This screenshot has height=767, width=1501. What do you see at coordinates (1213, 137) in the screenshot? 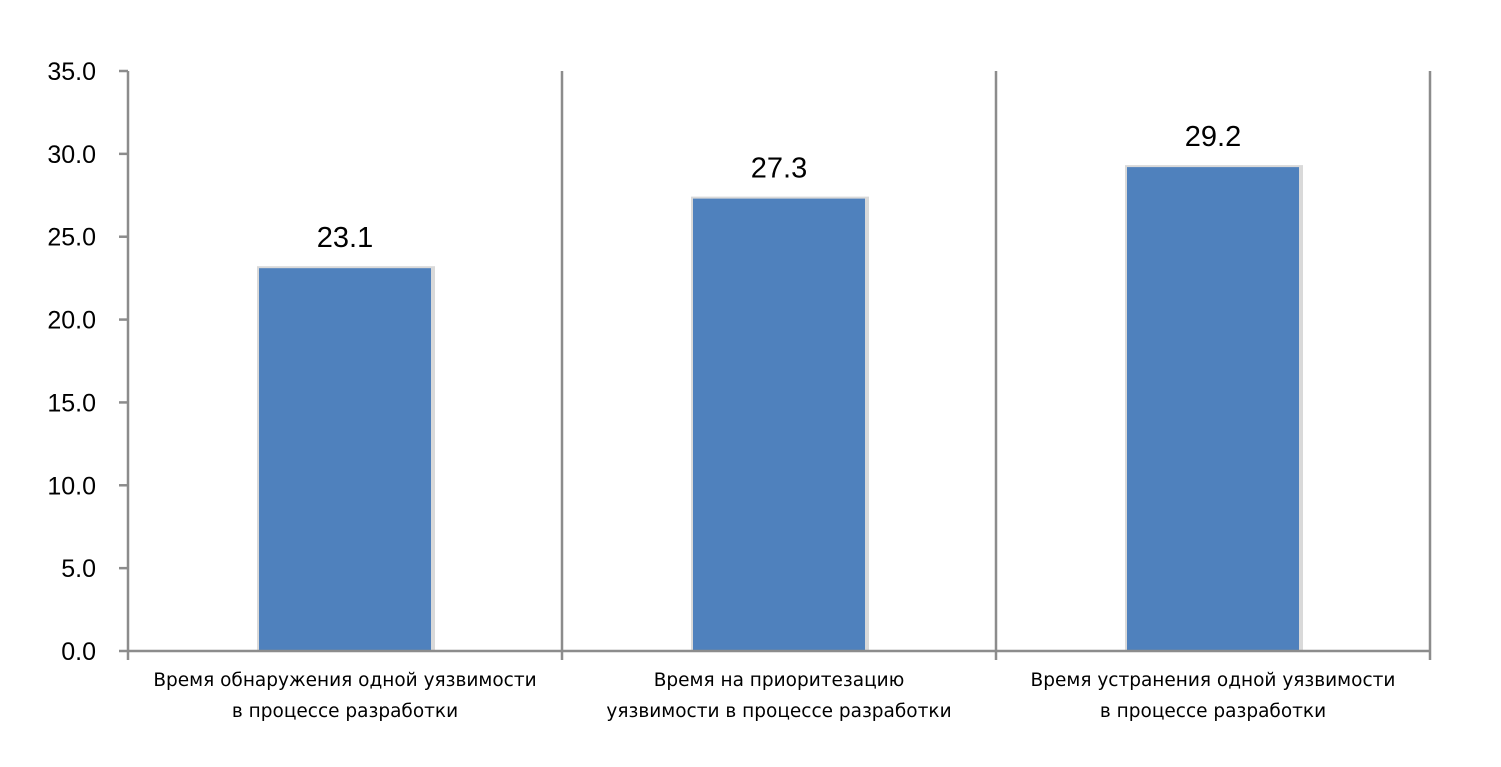
I see `data-label: 29.2` at bounding box center [1213, 137].